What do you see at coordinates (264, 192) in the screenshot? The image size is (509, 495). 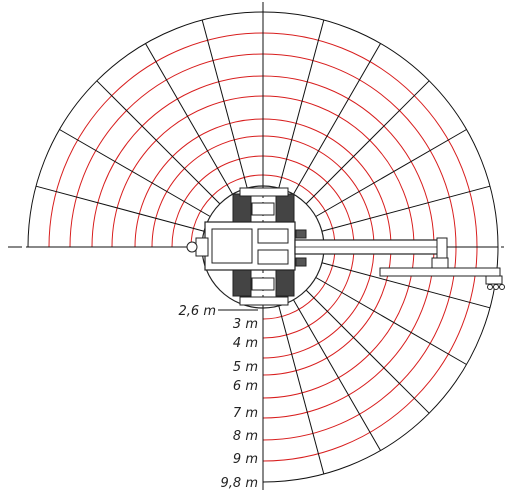 I see `upper-frame` at bounding box center [264, 192].